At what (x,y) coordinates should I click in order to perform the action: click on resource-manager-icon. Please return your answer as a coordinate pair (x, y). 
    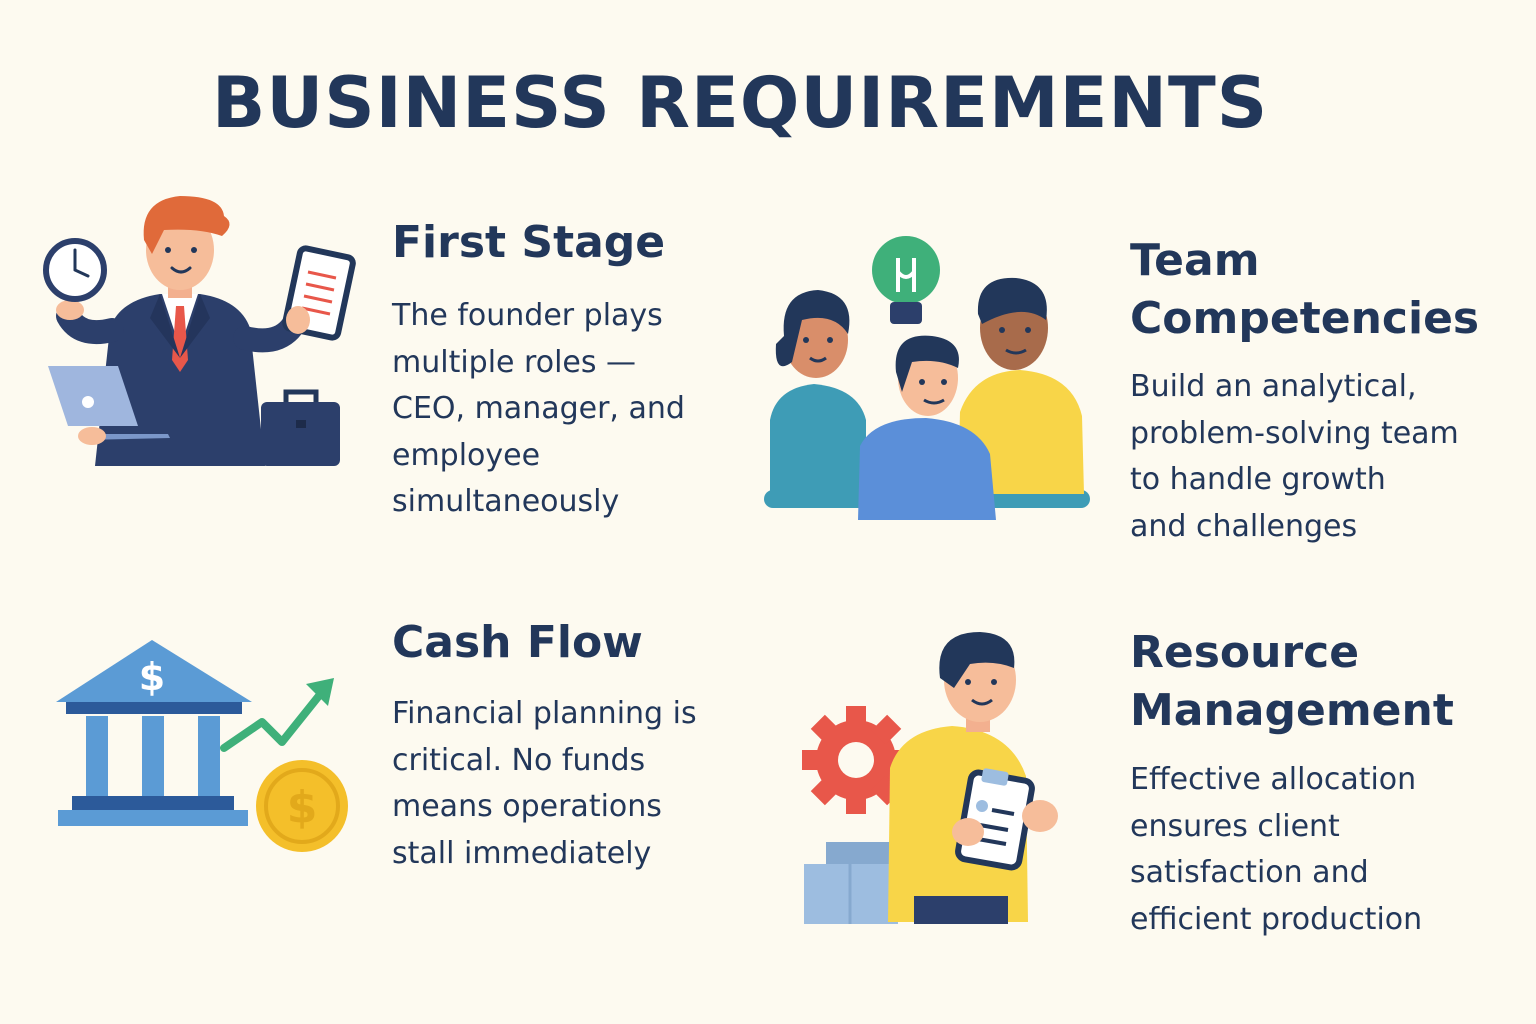
    Looking at the image, I should click on (933, 775).